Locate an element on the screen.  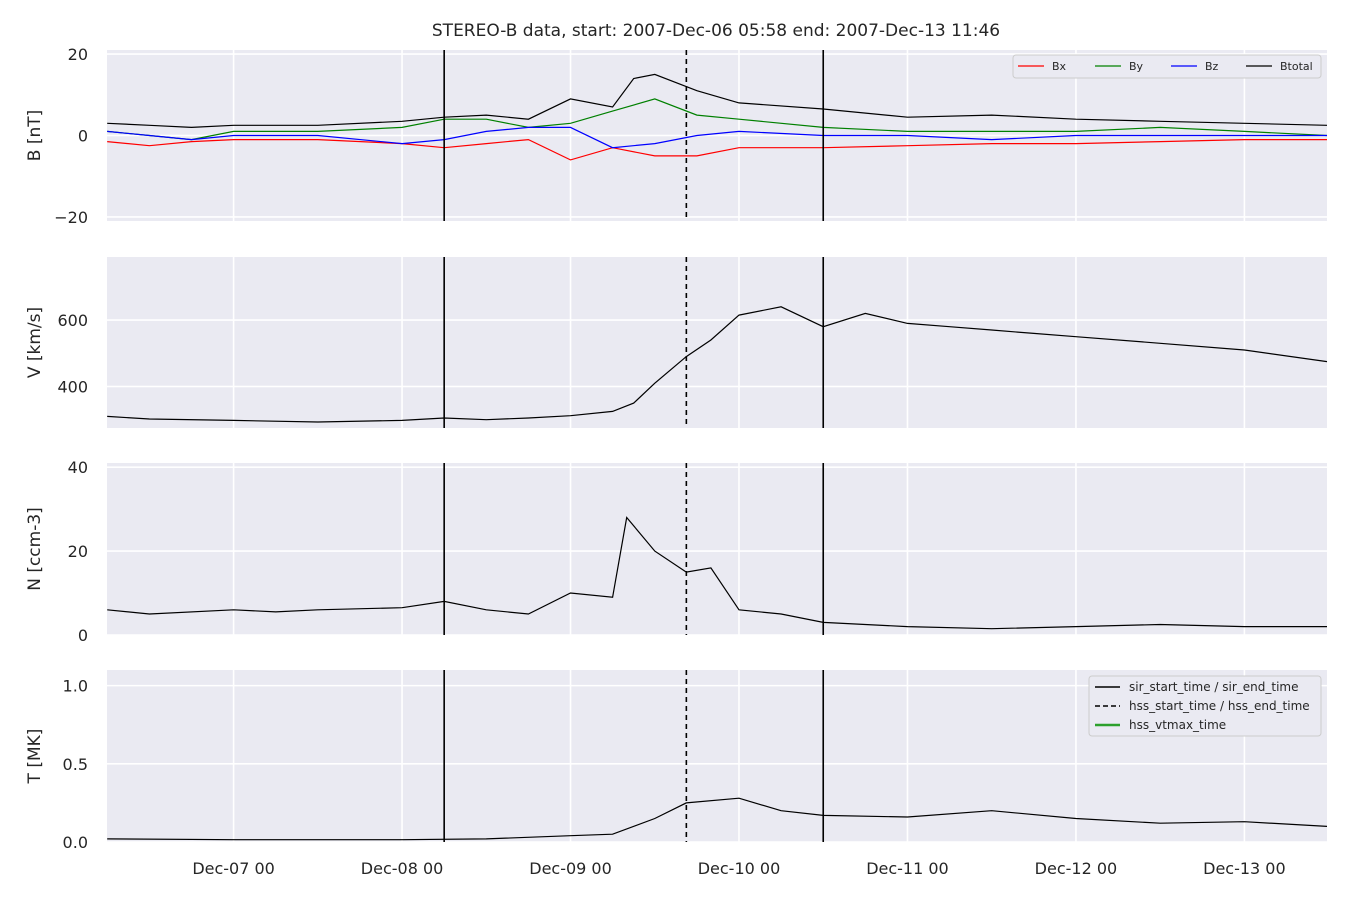
y-axis-label: N [ccm-3] is located at coordinates (35, 549).